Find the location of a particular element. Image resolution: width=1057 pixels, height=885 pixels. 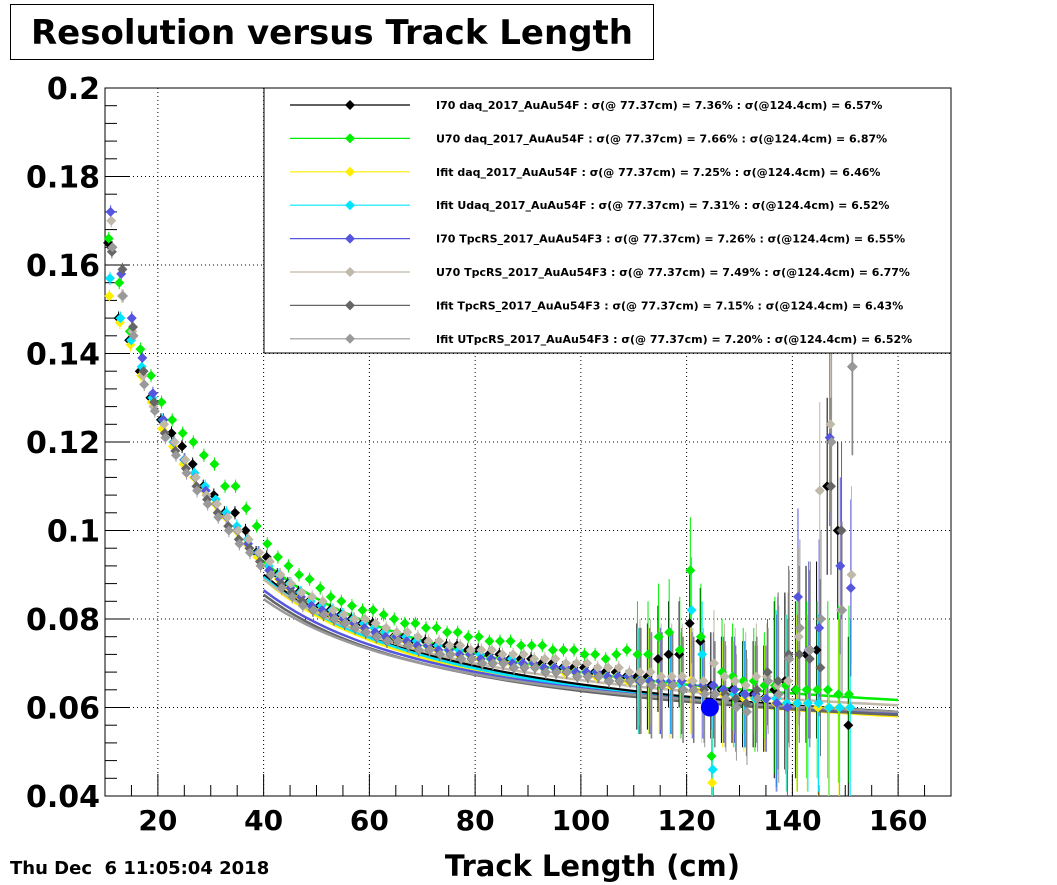

y-tick-label: 0.16 is located at coordinates (63, 266).